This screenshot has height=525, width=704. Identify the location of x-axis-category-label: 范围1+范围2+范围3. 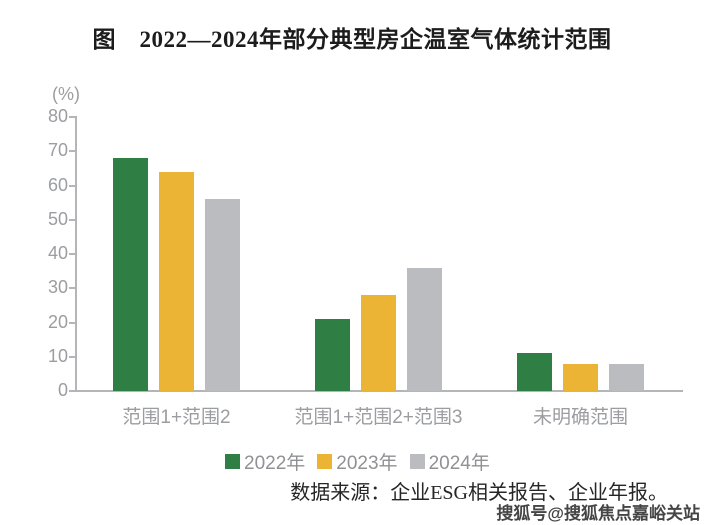
(378, 417).